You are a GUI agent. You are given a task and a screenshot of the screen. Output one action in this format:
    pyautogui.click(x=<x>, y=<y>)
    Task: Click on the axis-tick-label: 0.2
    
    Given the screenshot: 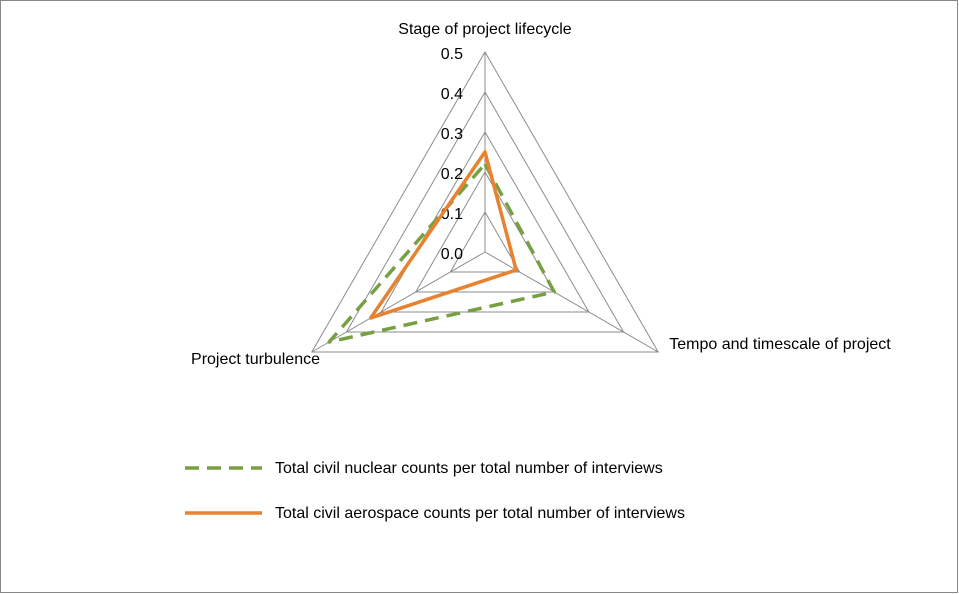 What is the action you would take?
    pyautogui.click(x=452, y=174)
    